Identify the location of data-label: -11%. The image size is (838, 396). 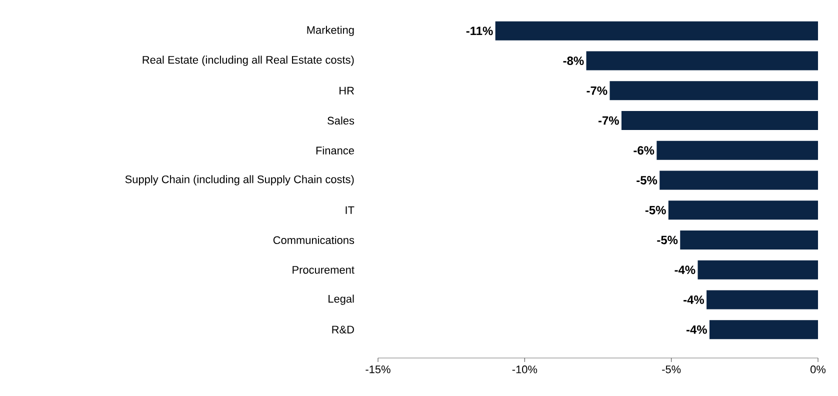
(479, 31).